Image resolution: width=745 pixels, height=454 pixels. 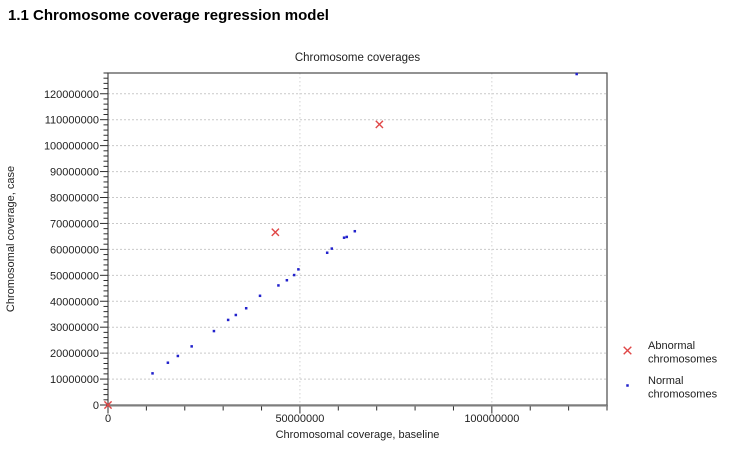 What do you see at coordinates (72, 121) in the screenshot?
I see `y-tick-label: 110000000` at bounding box center [72, 121].